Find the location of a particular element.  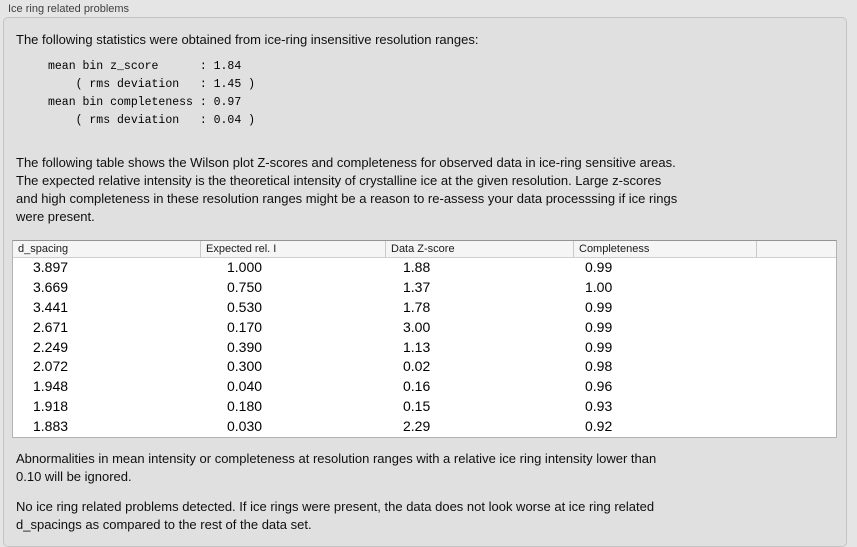

table-cell: 0.030 is located at coordinates (245, 426).